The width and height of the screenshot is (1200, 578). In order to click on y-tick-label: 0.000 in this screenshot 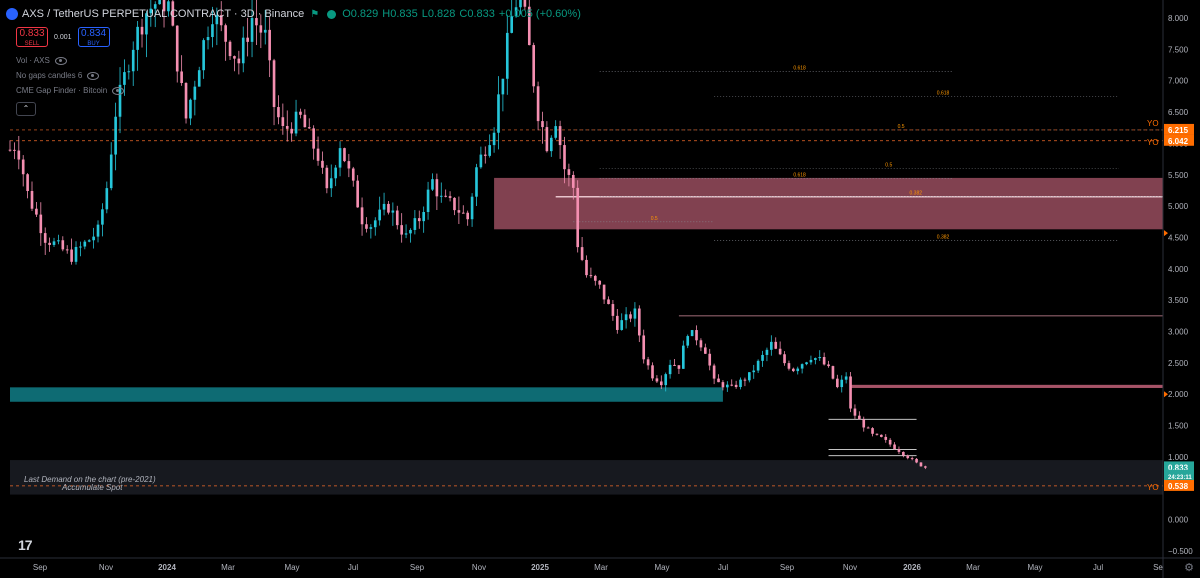, I will do `click(1178, 520)`.